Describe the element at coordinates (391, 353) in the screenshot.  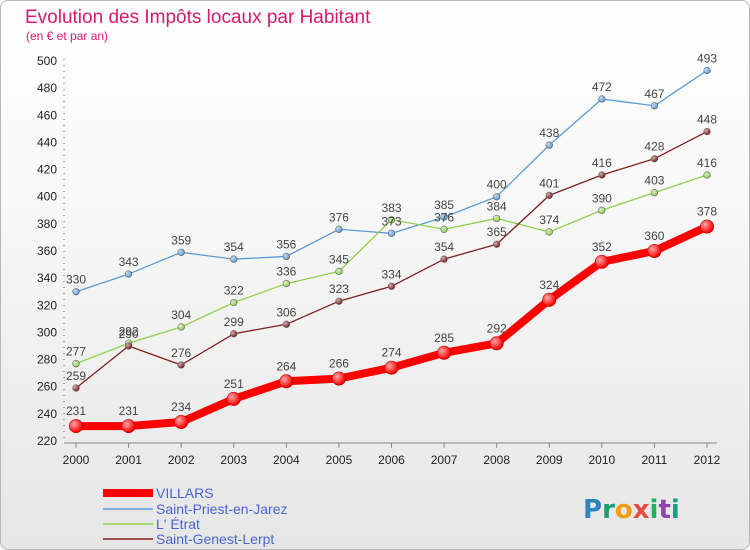
I see `data-label: 274` at that location.